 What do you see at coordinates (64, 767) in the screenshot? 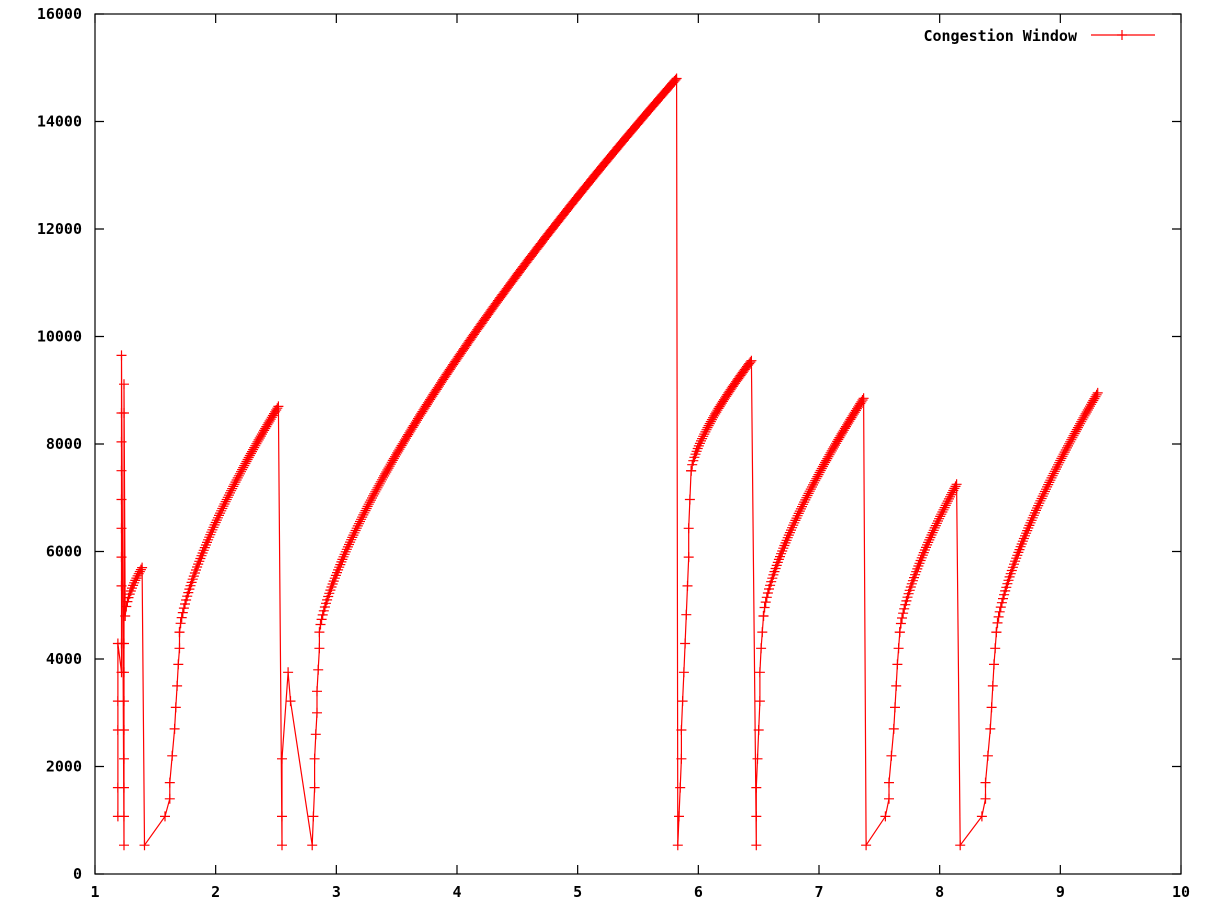
I see `y-tick-label: 2000` at bounding box center [64, 767].